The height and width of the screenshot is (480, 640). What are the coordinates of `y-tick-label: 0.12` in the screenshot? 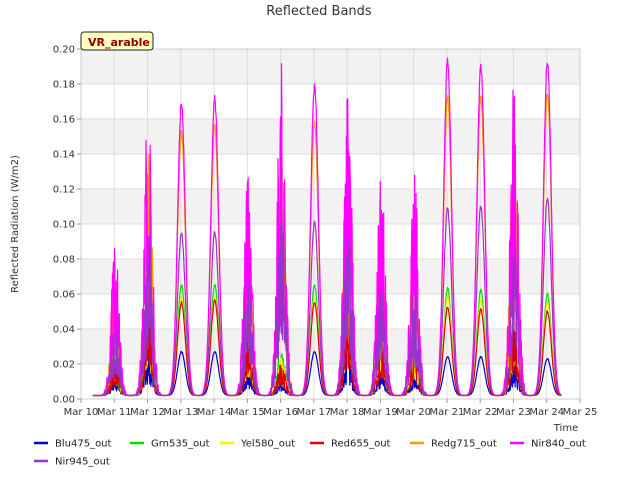 It's located at (64, 190).